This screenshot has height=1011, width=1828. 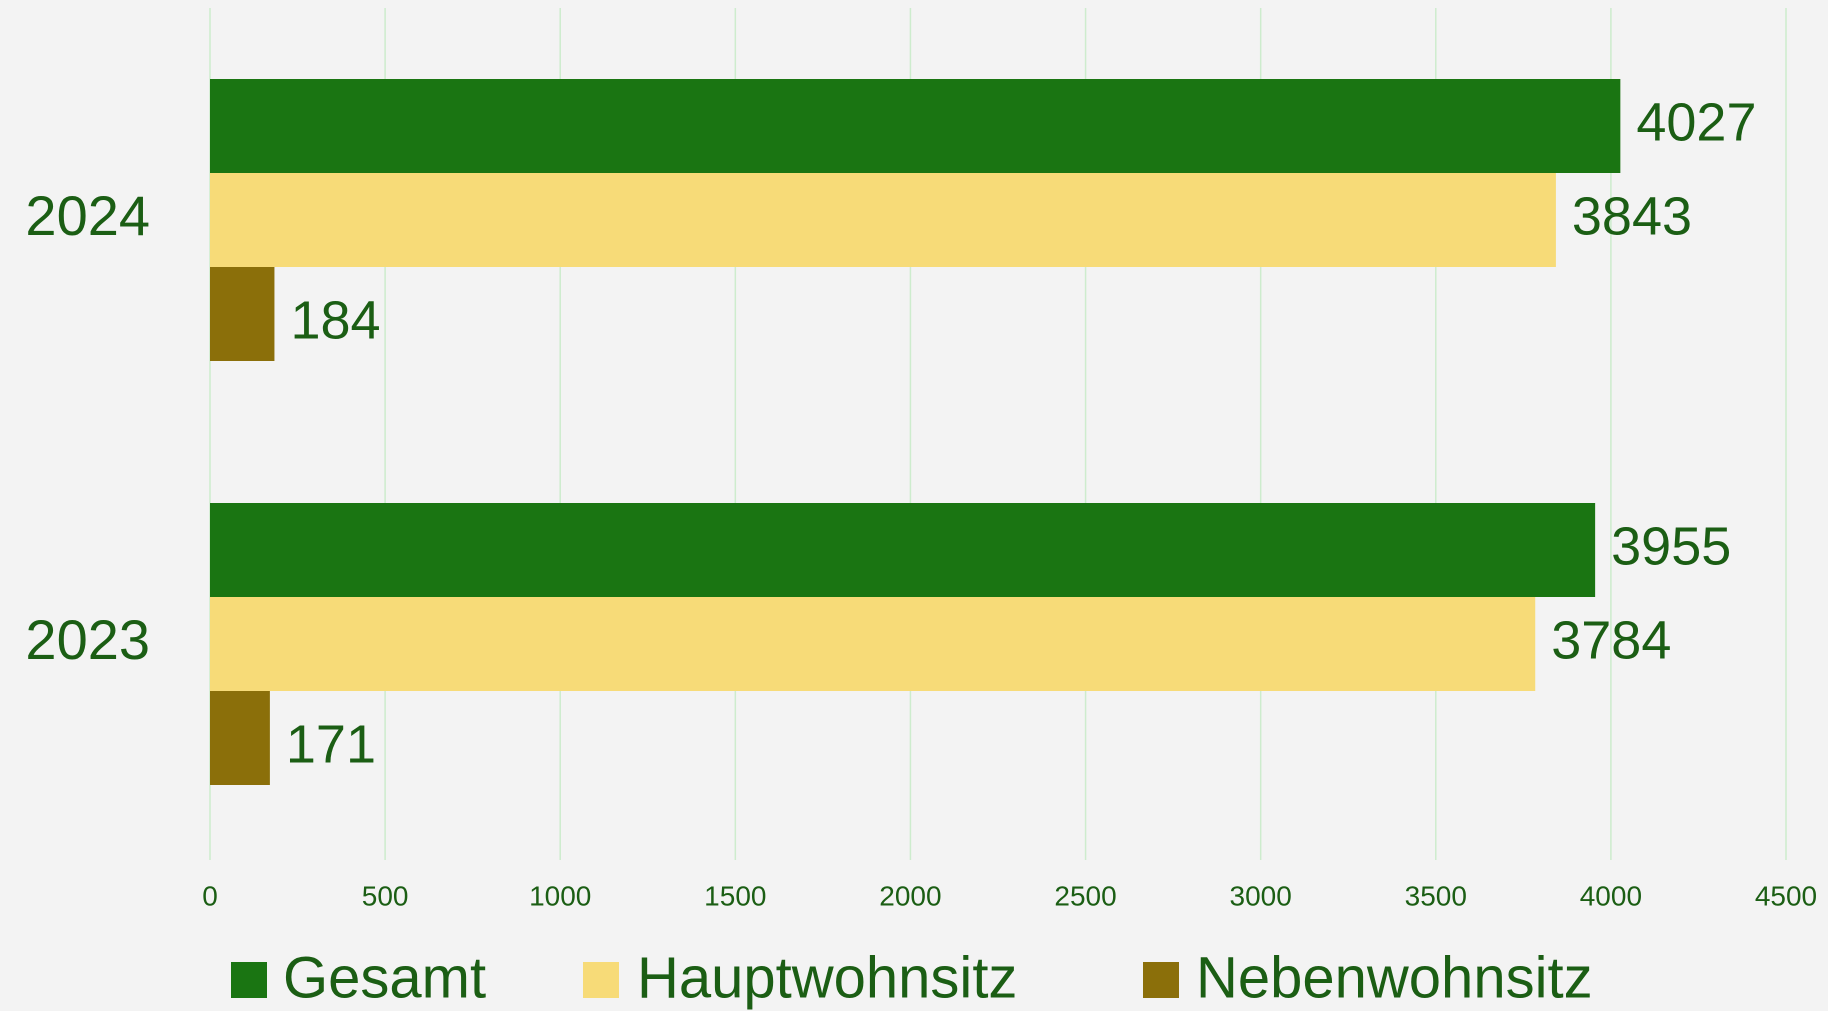 I want to click on x-tick-label: 3500, so click(x=1436, y=895).